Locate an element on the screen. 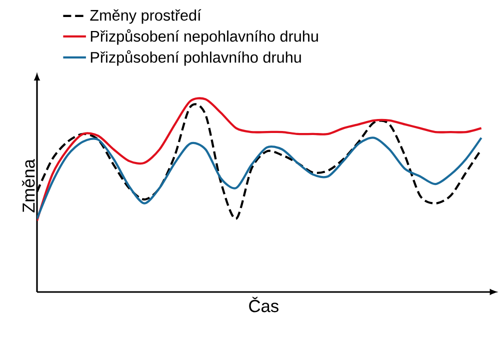  x-axis-title: Čas is located at coordinates (263, 304).